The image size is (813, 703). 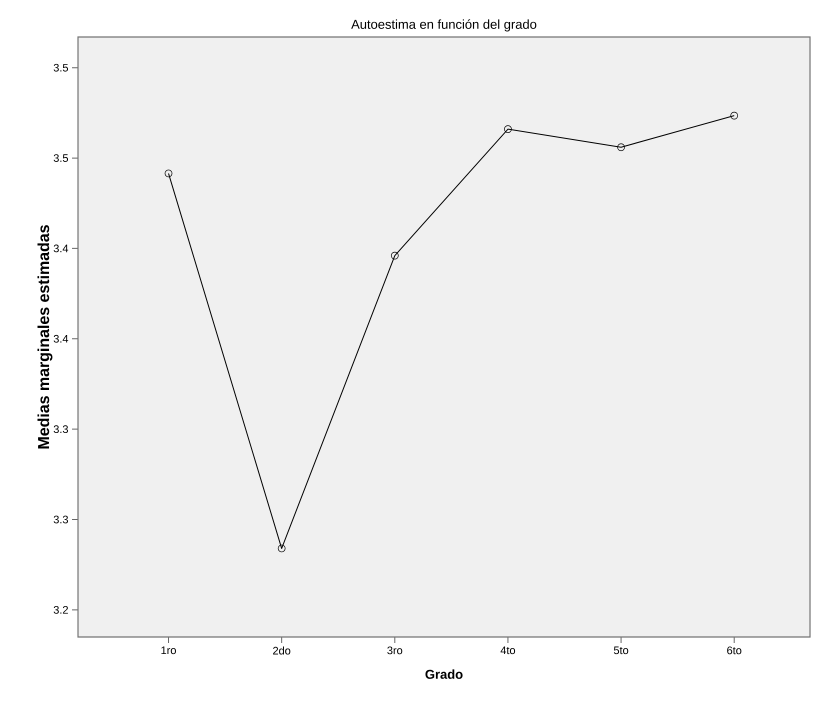 I want to click on x-tick-label: 2do, so click(x=281, y=650).